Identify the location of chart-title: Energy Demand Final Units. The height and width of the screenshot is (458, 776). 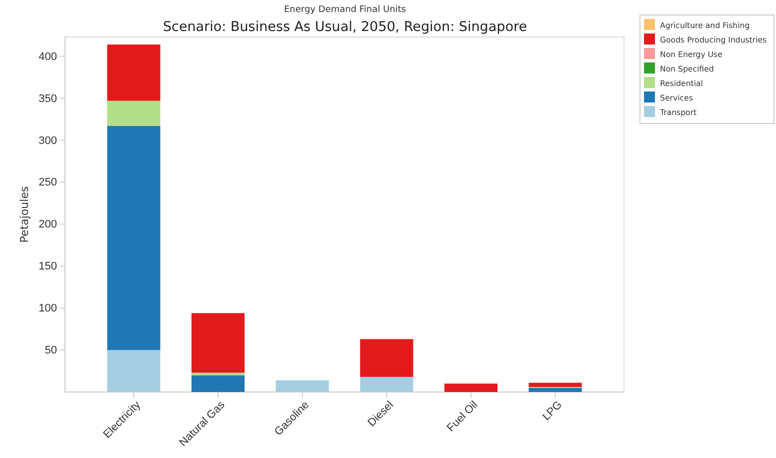
(345, 10).